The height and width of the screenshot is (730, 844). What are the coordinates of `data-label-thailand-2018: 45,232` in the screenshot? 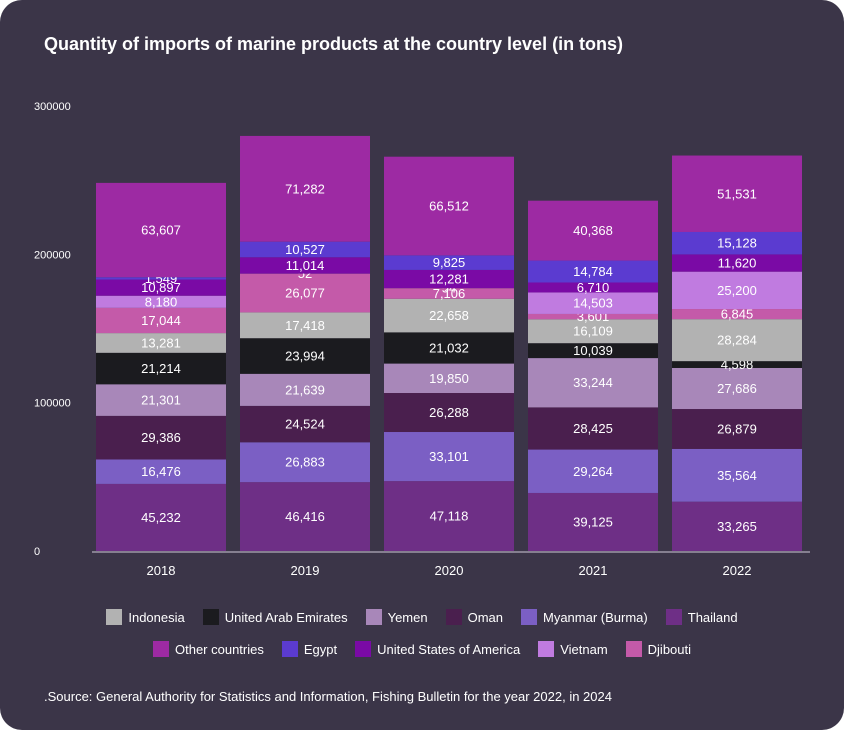 It's located at (161, 517).